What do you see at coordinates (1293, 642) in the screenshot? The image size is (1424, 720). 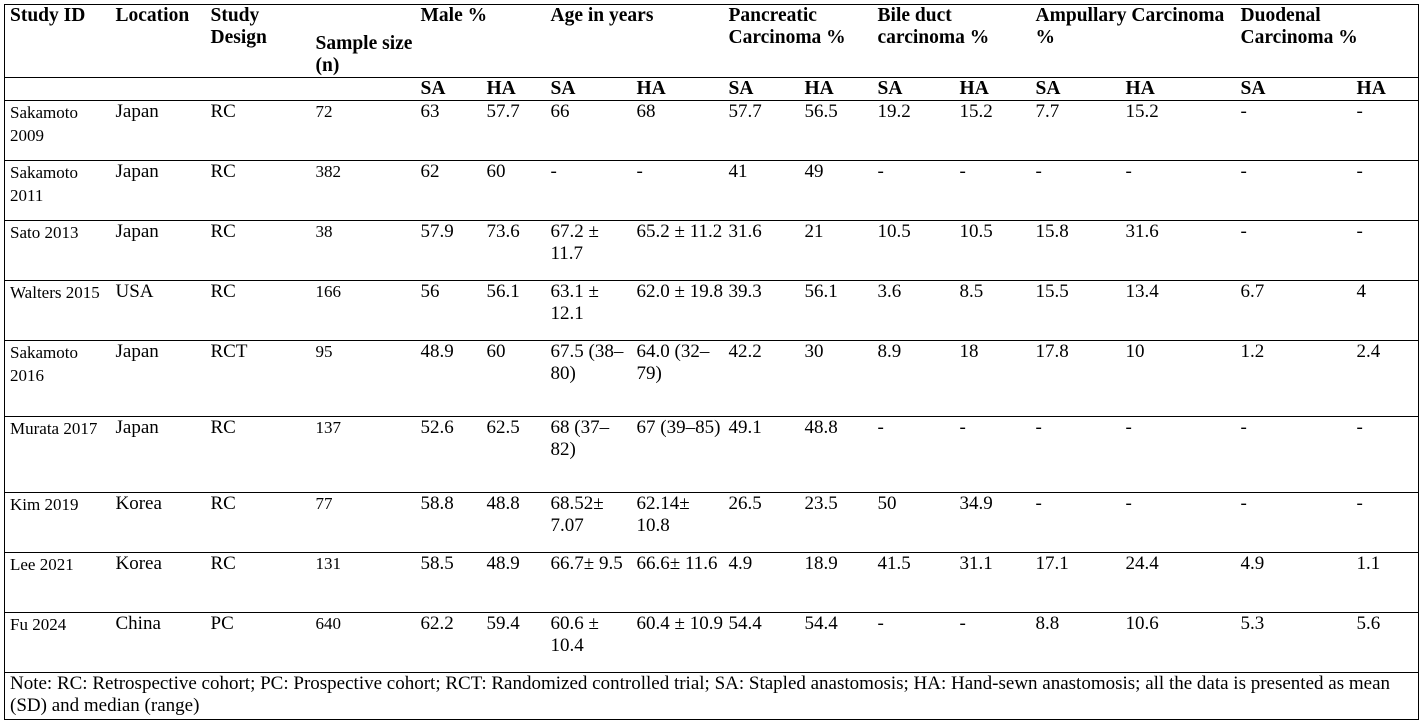 I see `cell-duo-sa: 5.3` at bounding box center [1293, 642].